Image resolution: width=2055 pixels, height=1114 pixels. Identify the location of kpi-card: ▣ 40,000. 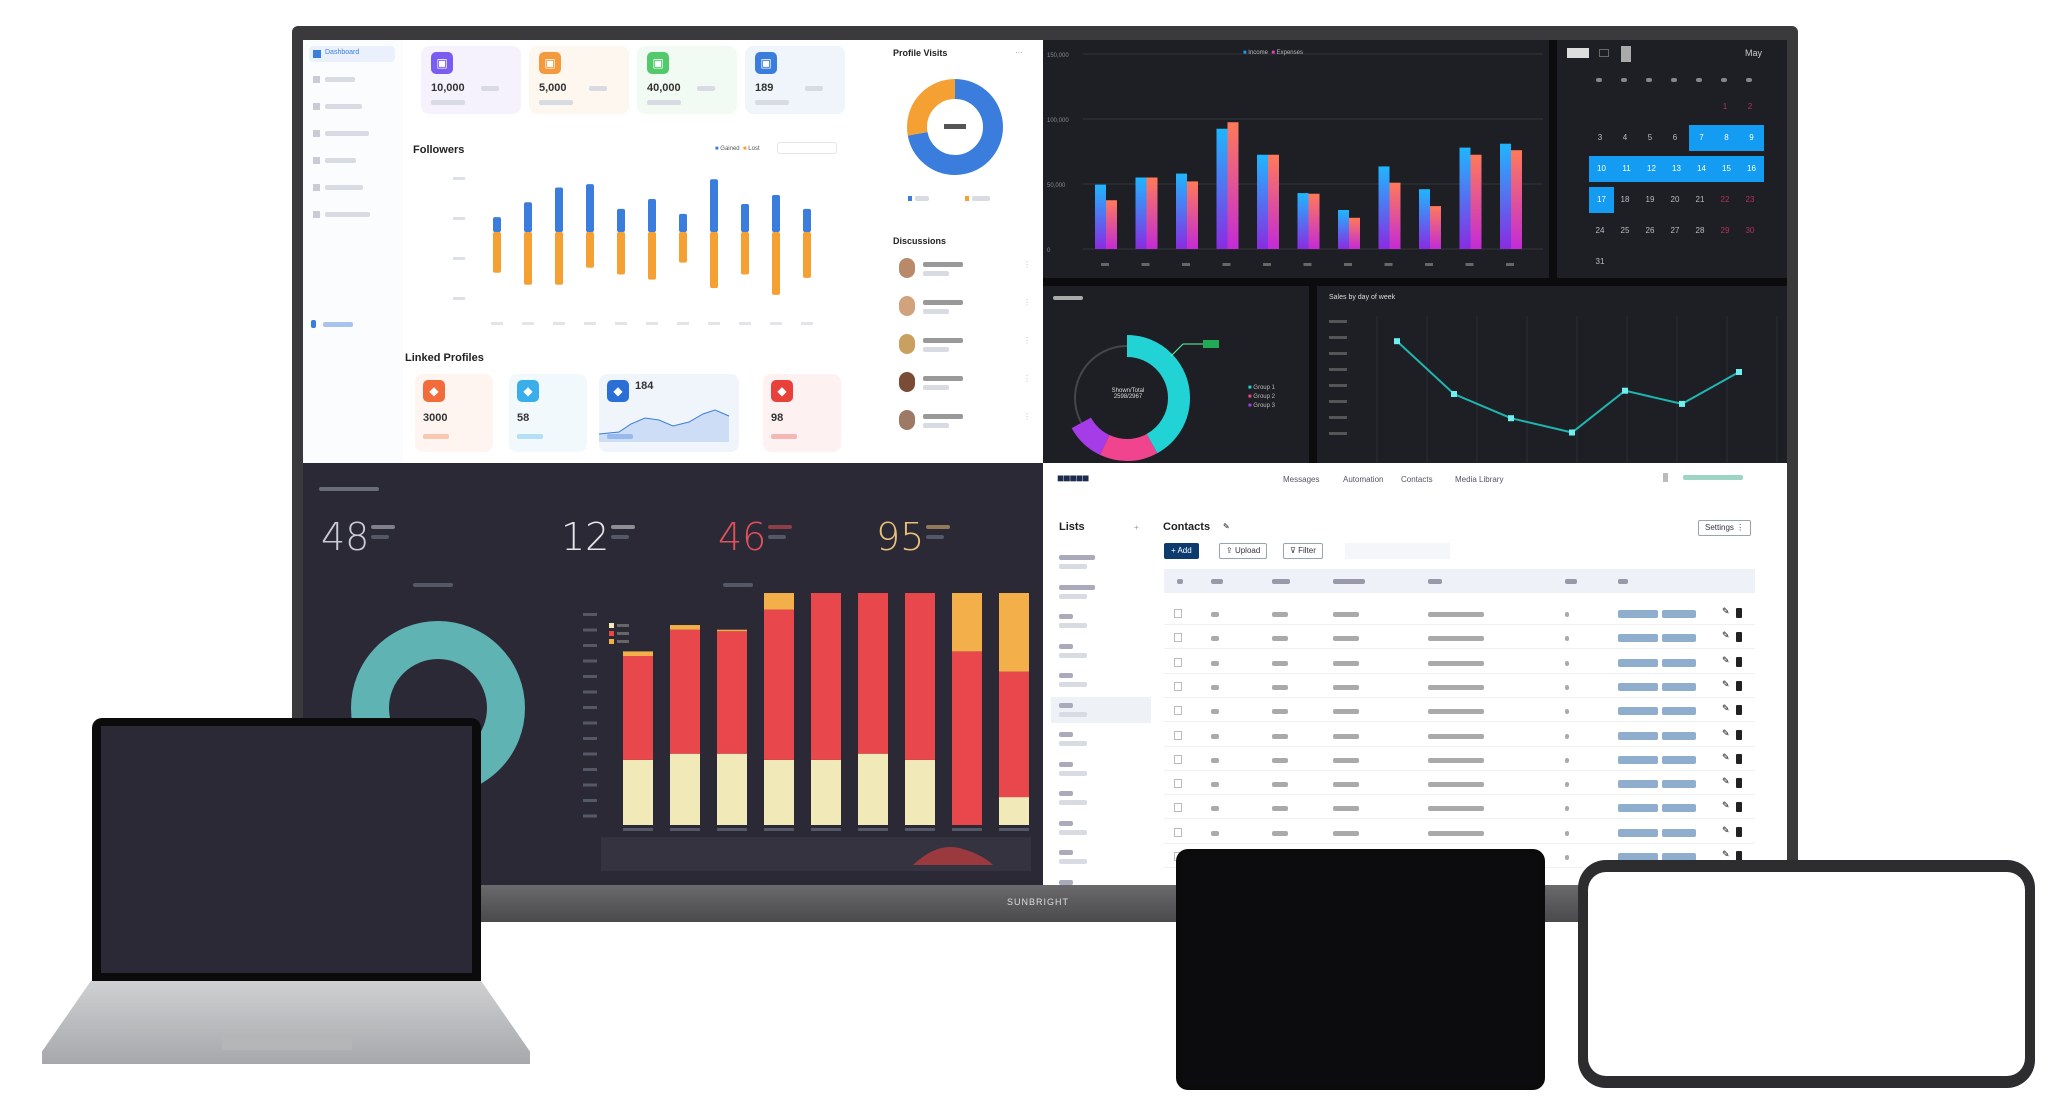
(687, 80).